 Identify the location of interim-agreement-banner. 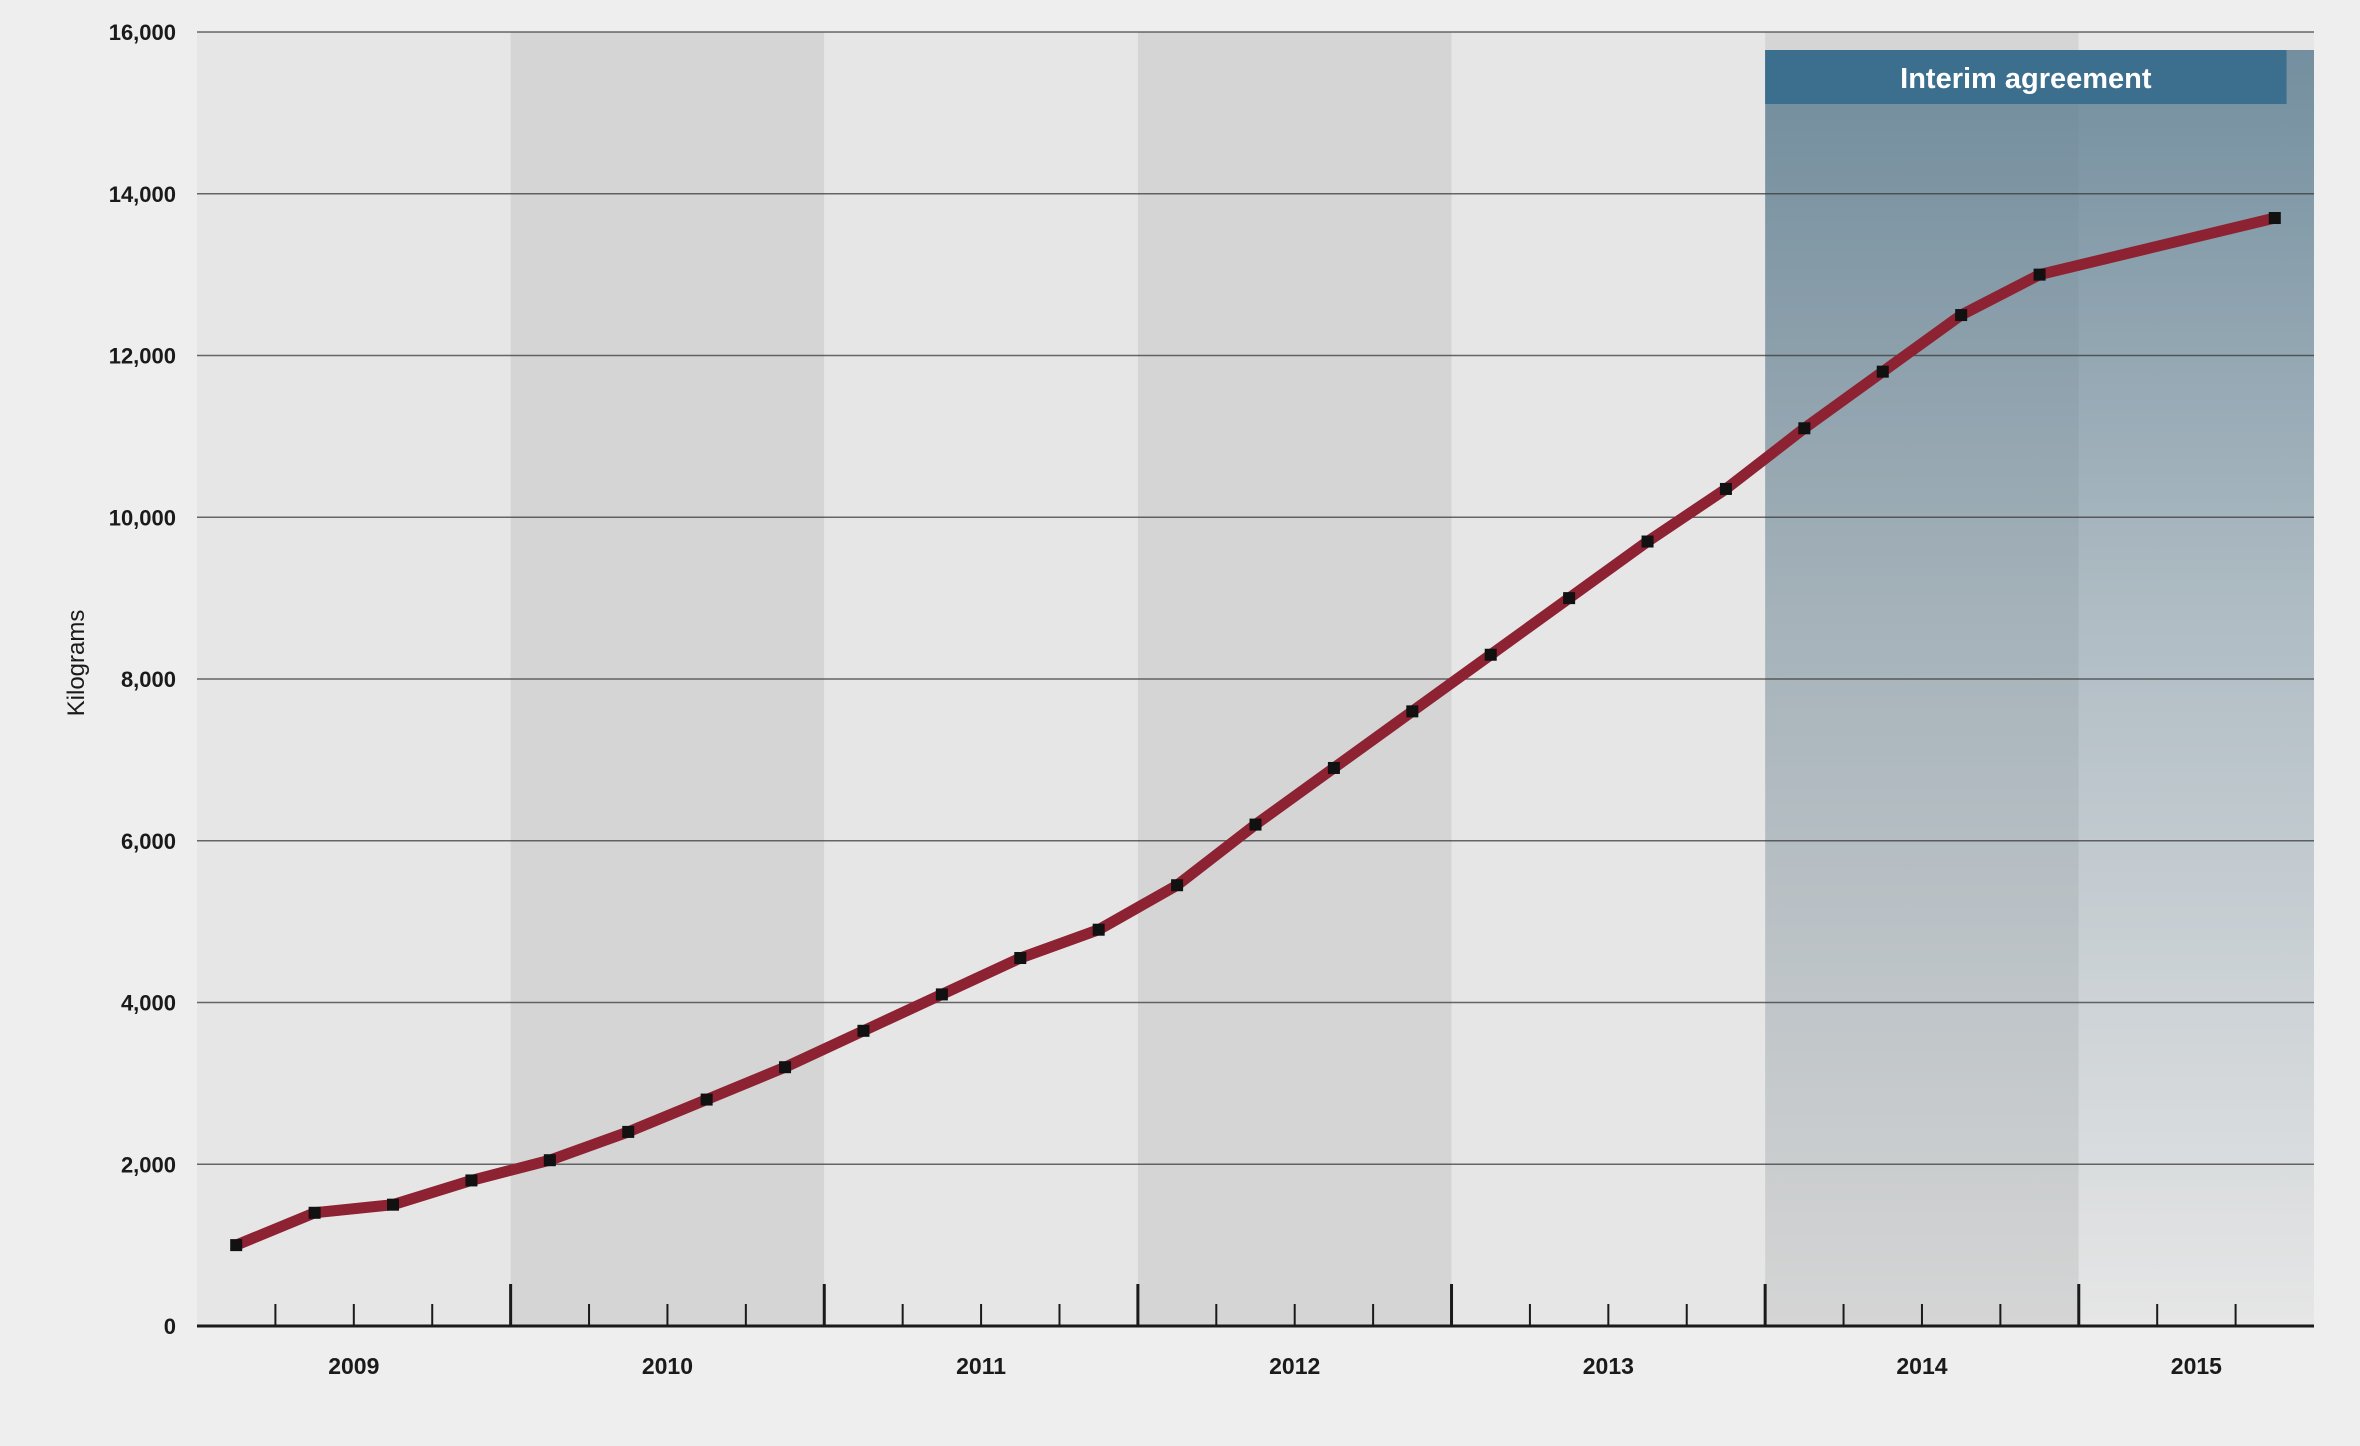
(2026, 77).